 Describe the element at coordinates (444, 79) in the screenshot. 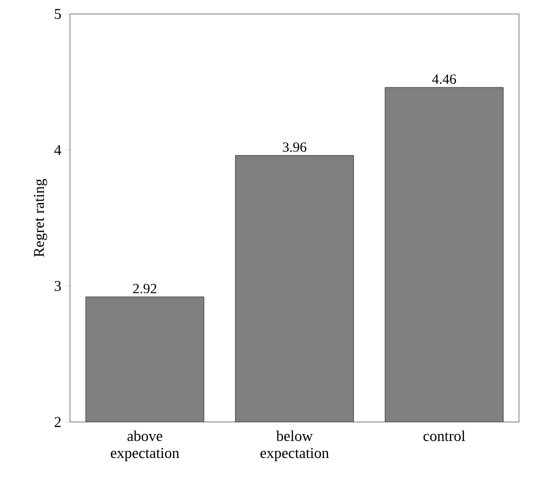

I see `data-label: 4.46` at that location.